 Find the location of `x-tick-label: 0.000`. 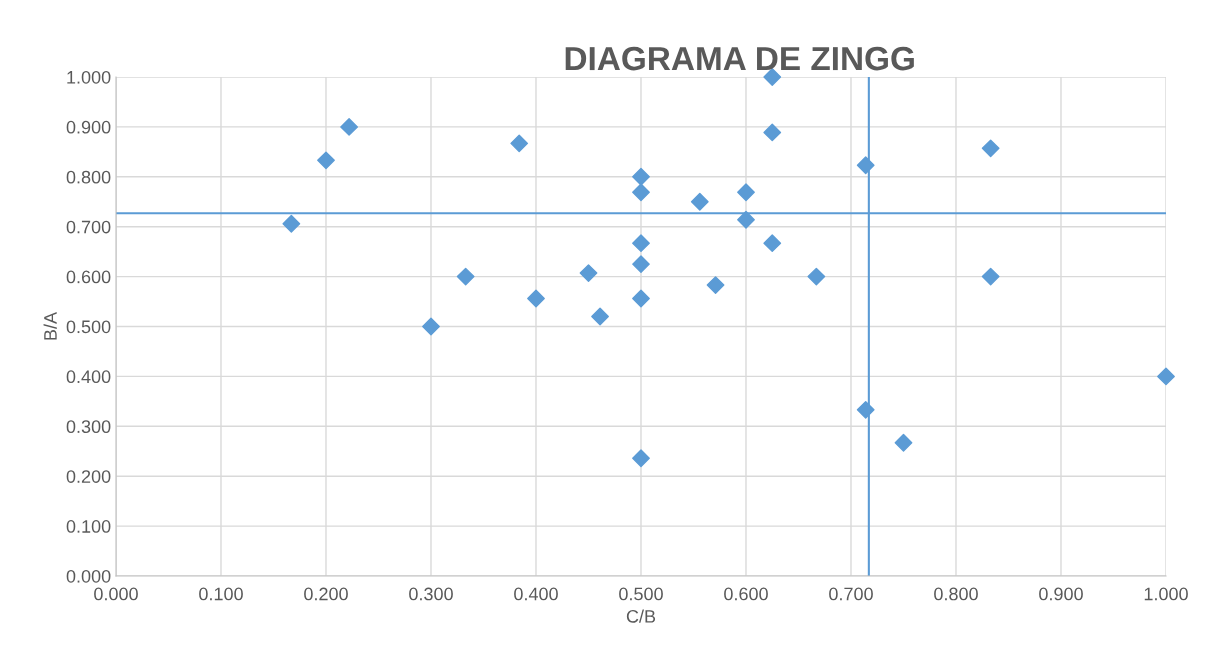

x-tick-label: 0.000 is located at coordinates (116, 594).